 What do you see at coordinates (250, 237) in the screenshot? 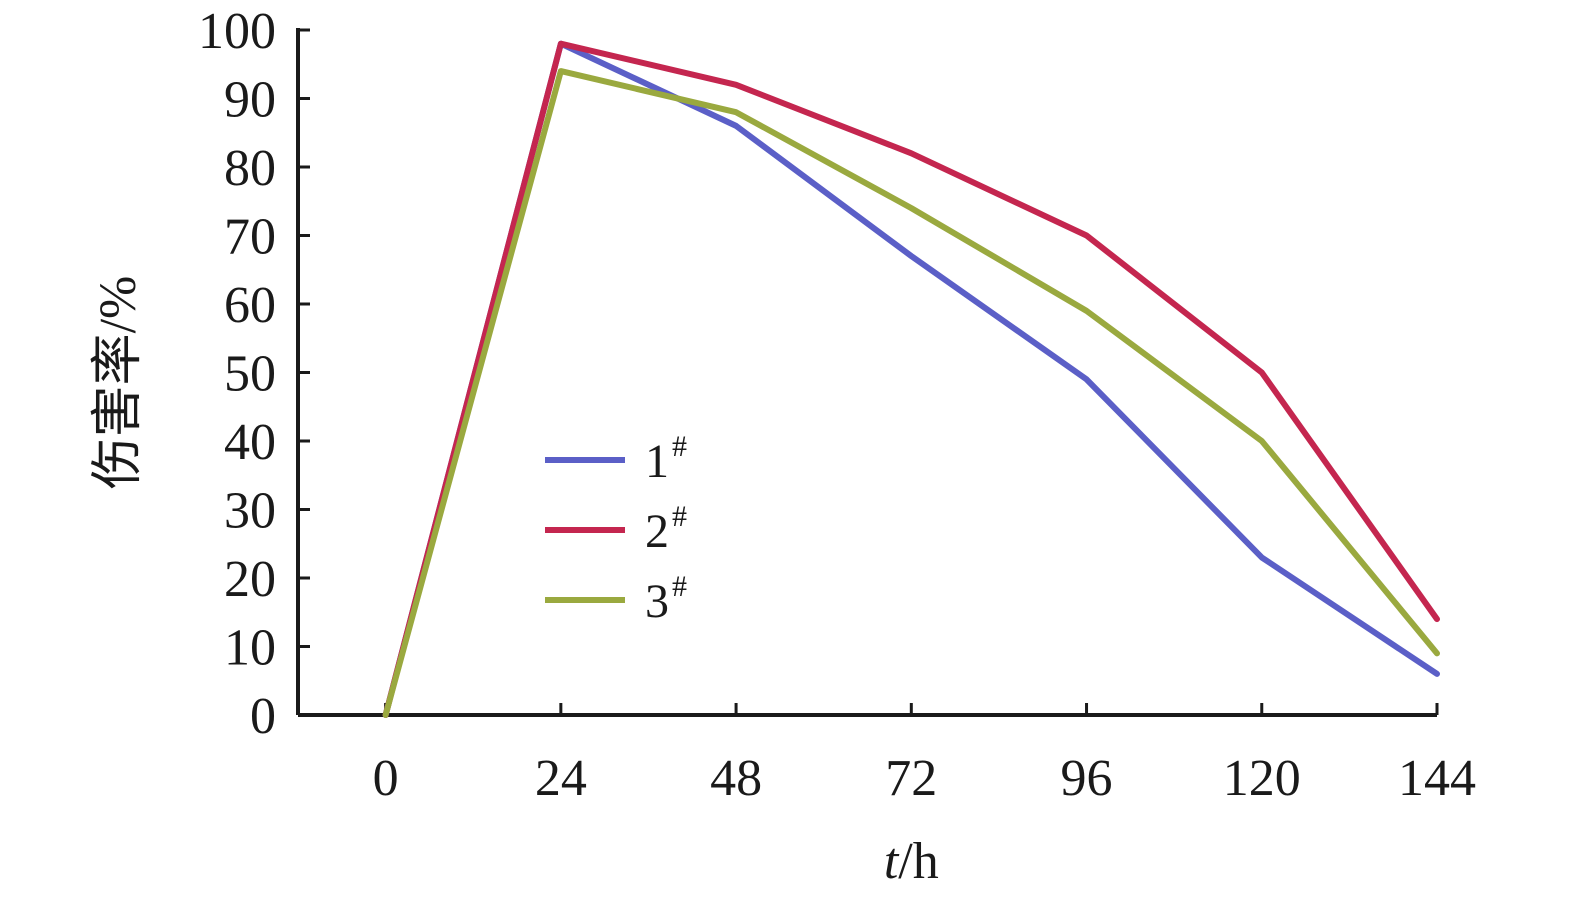
I see `y-tick-label: 70` at bounding box center [250, 237].